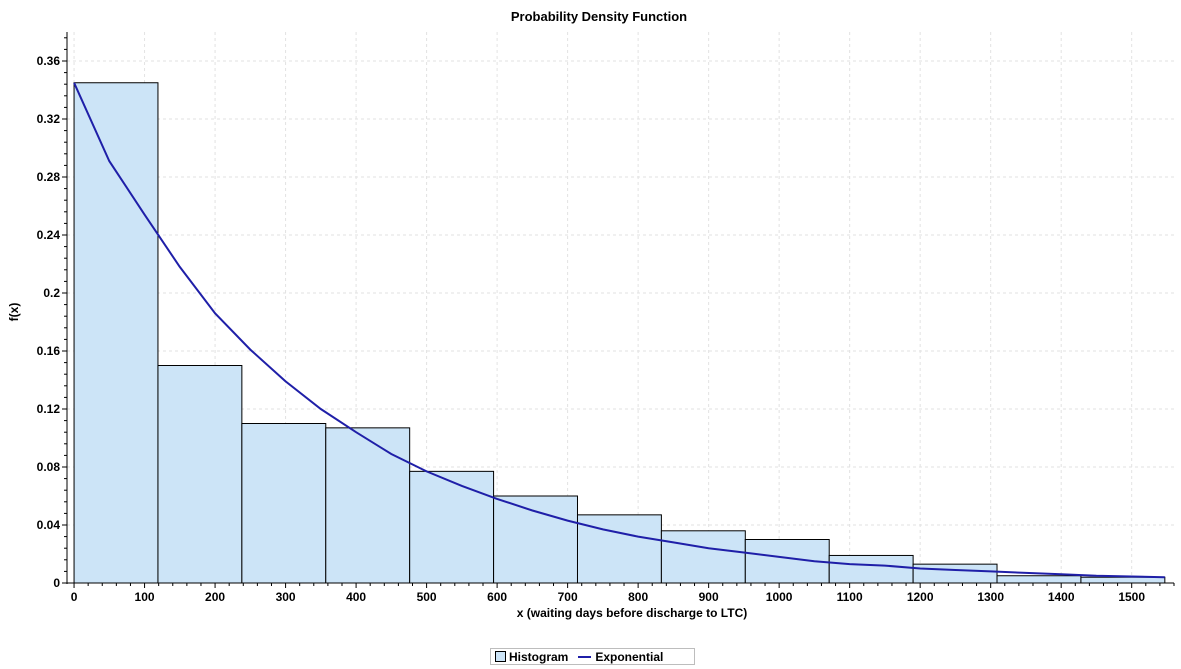 This screenshot has height=669, width=1181. Describe the element at coordinates (215, 597) in the screenshot. I see `x-tick-label: 200` at that location.